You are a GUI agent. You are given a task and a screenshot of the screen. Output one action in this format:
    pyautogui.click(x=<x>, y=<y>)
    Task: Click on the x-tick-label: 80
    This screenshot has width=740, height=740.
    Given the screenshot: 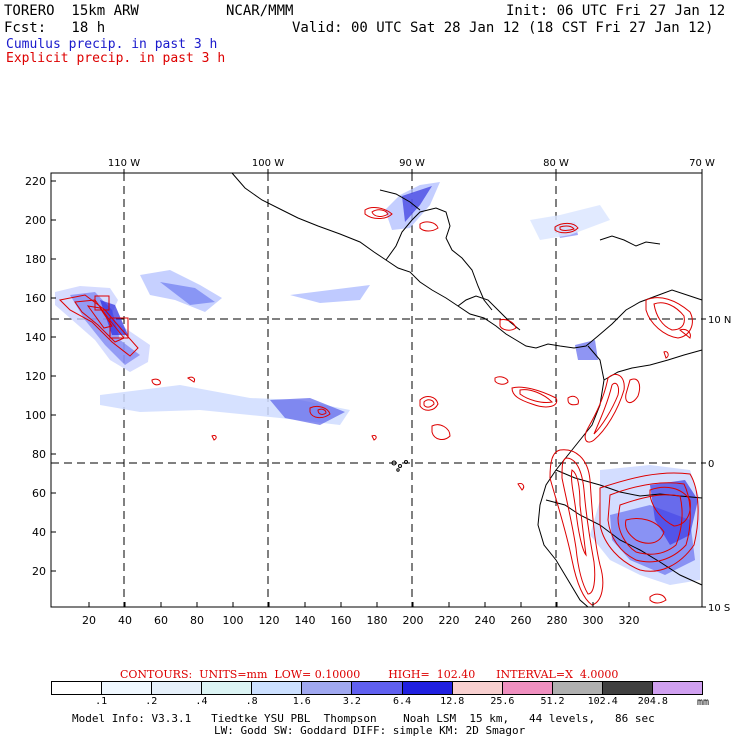 What is the action you would take?
    pyautogui.click(x=197, y=620)
    